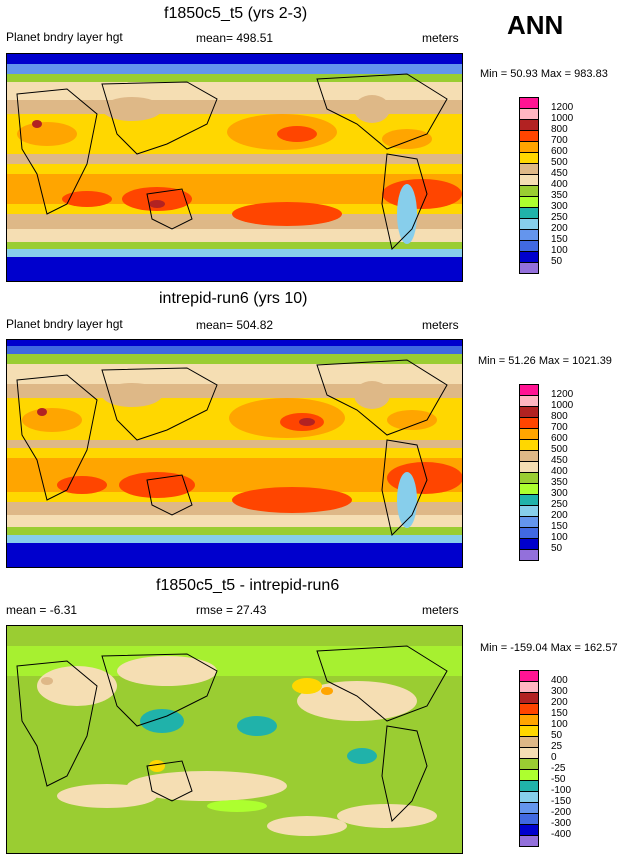 The height and width of the screenshot is (861, 624). I want to click on panel-2-legend-level: 450, so click(559, 460).